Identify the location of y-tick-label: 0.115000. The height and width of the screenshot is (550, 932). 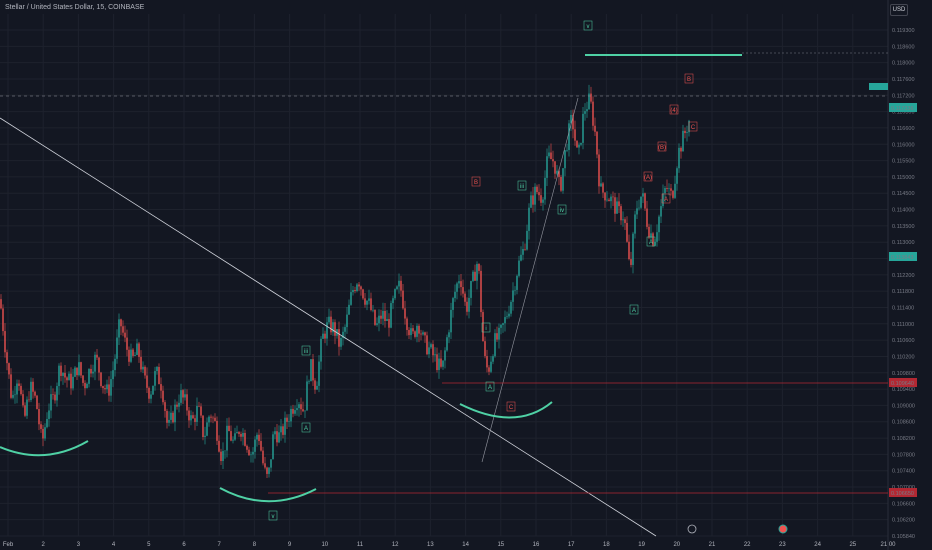
(903, 178).